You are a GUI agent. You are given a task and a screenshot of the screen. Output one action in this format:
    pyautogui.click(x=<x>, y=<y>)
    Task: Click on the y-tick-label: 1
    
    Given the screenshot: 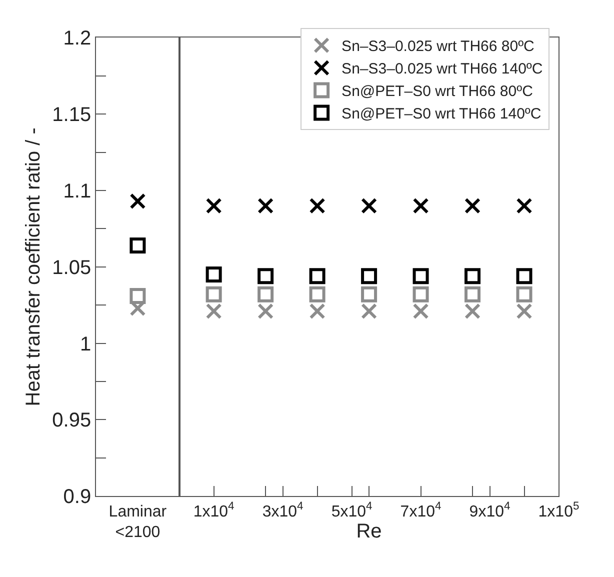 What is the action you would take?
    pyautogui.click(x=86, y=344)
    